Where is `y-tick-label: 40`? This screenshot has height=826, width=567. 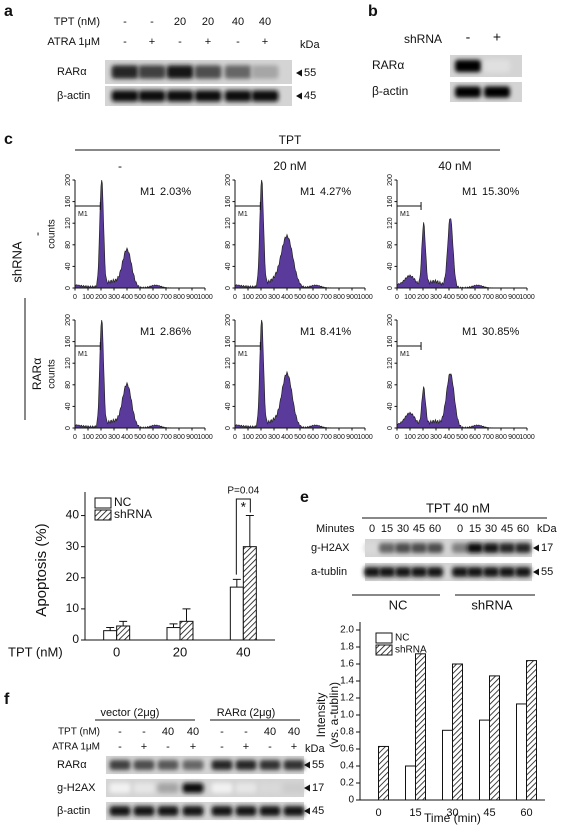 y-tick-label: 40 is located at coordinates (73, 515).